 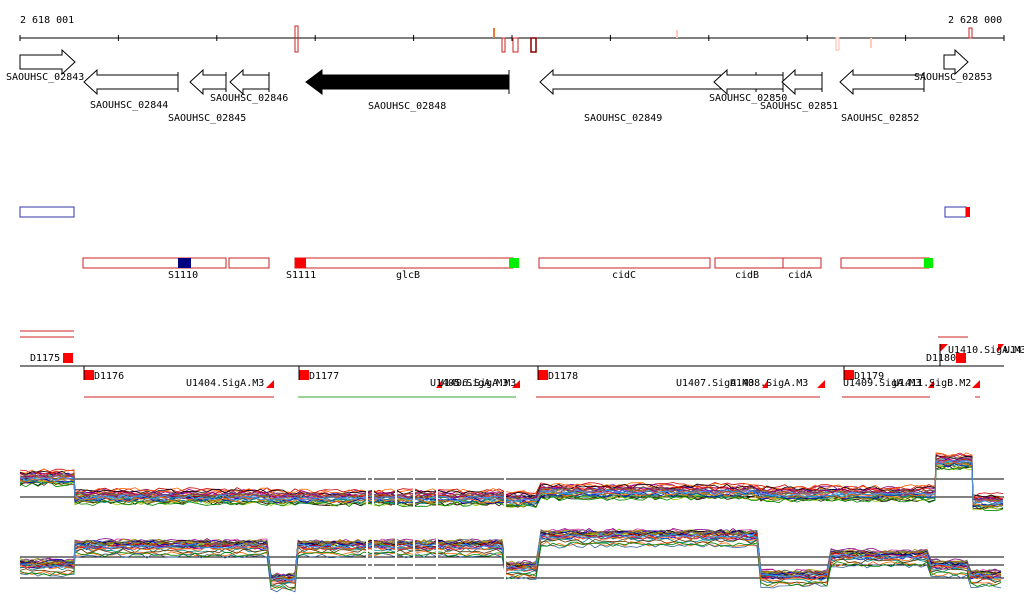 I want to click on segment-label-u1409: U1409.SigA.M3, so click(x=882, y=383).